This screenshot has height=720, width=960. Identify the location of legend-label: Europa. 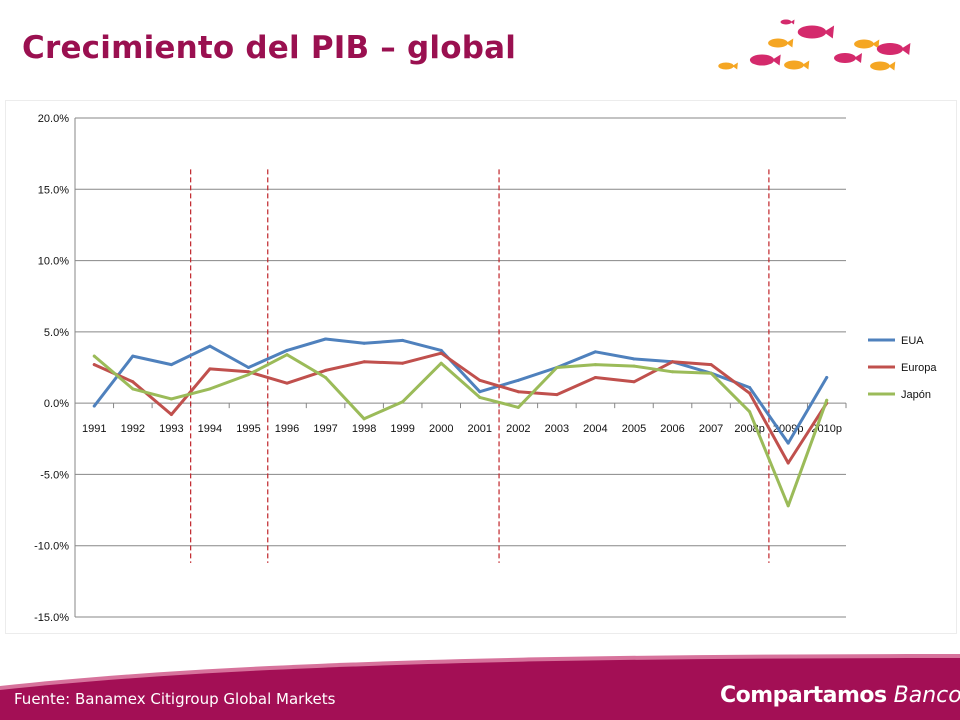
(919, 368).